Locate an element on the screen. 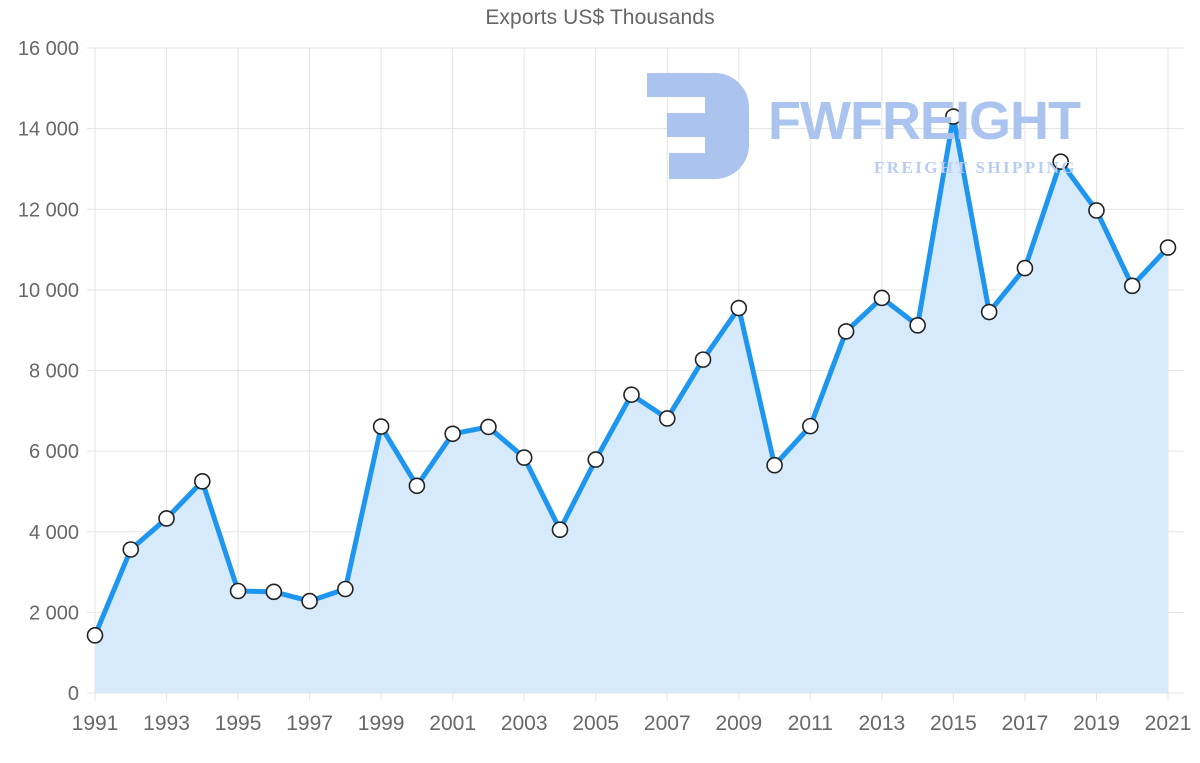  y-axis-tick-label: 6 000 is located at coordinates (54, 452).